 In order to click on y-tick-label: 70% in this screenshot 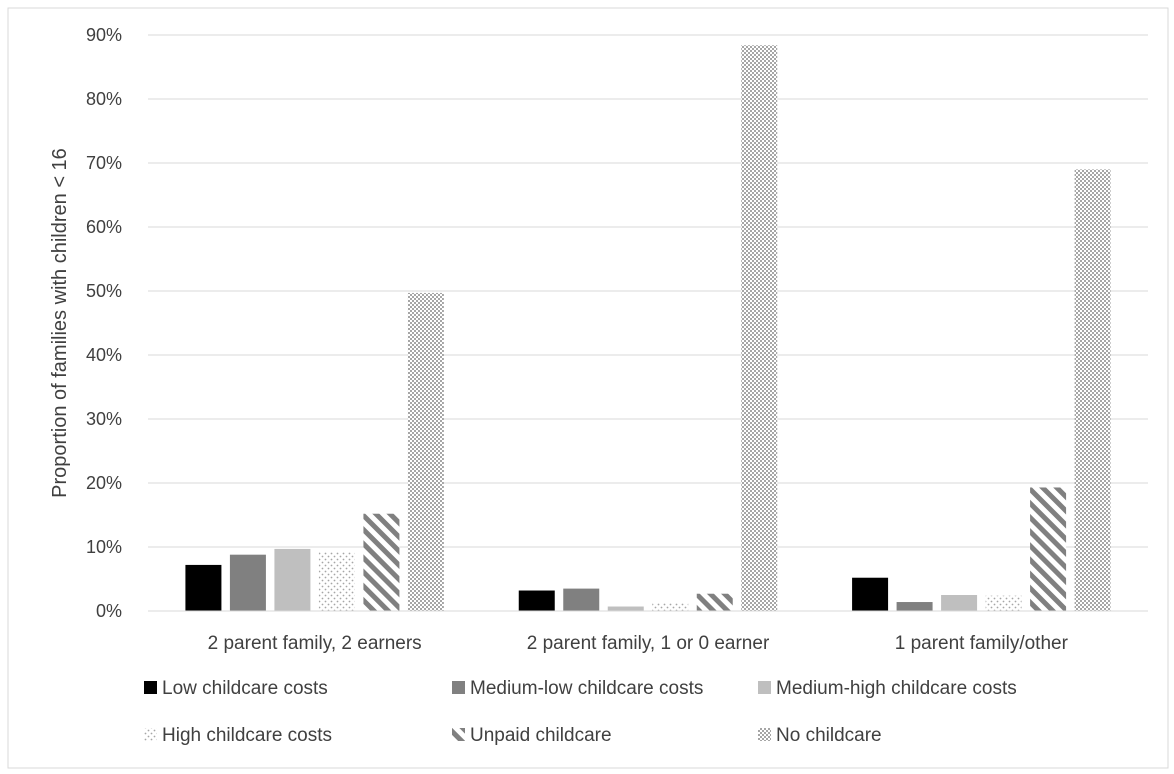, I will do `click(104, 163)`.